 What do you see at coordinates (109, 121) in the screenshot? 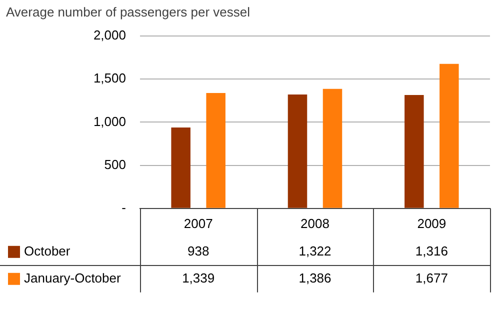
I see `y-tick-label: 1,000` at bounding box center [109, 121].